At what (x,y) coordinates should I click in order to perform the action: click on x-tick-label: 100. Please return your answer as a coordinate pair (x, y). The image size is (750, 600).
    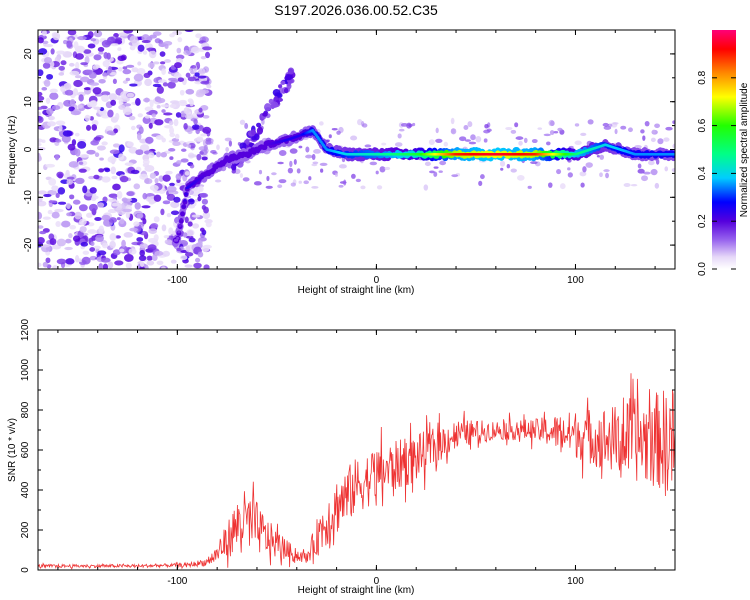
    Looking at the image, I should click on (575, 581).